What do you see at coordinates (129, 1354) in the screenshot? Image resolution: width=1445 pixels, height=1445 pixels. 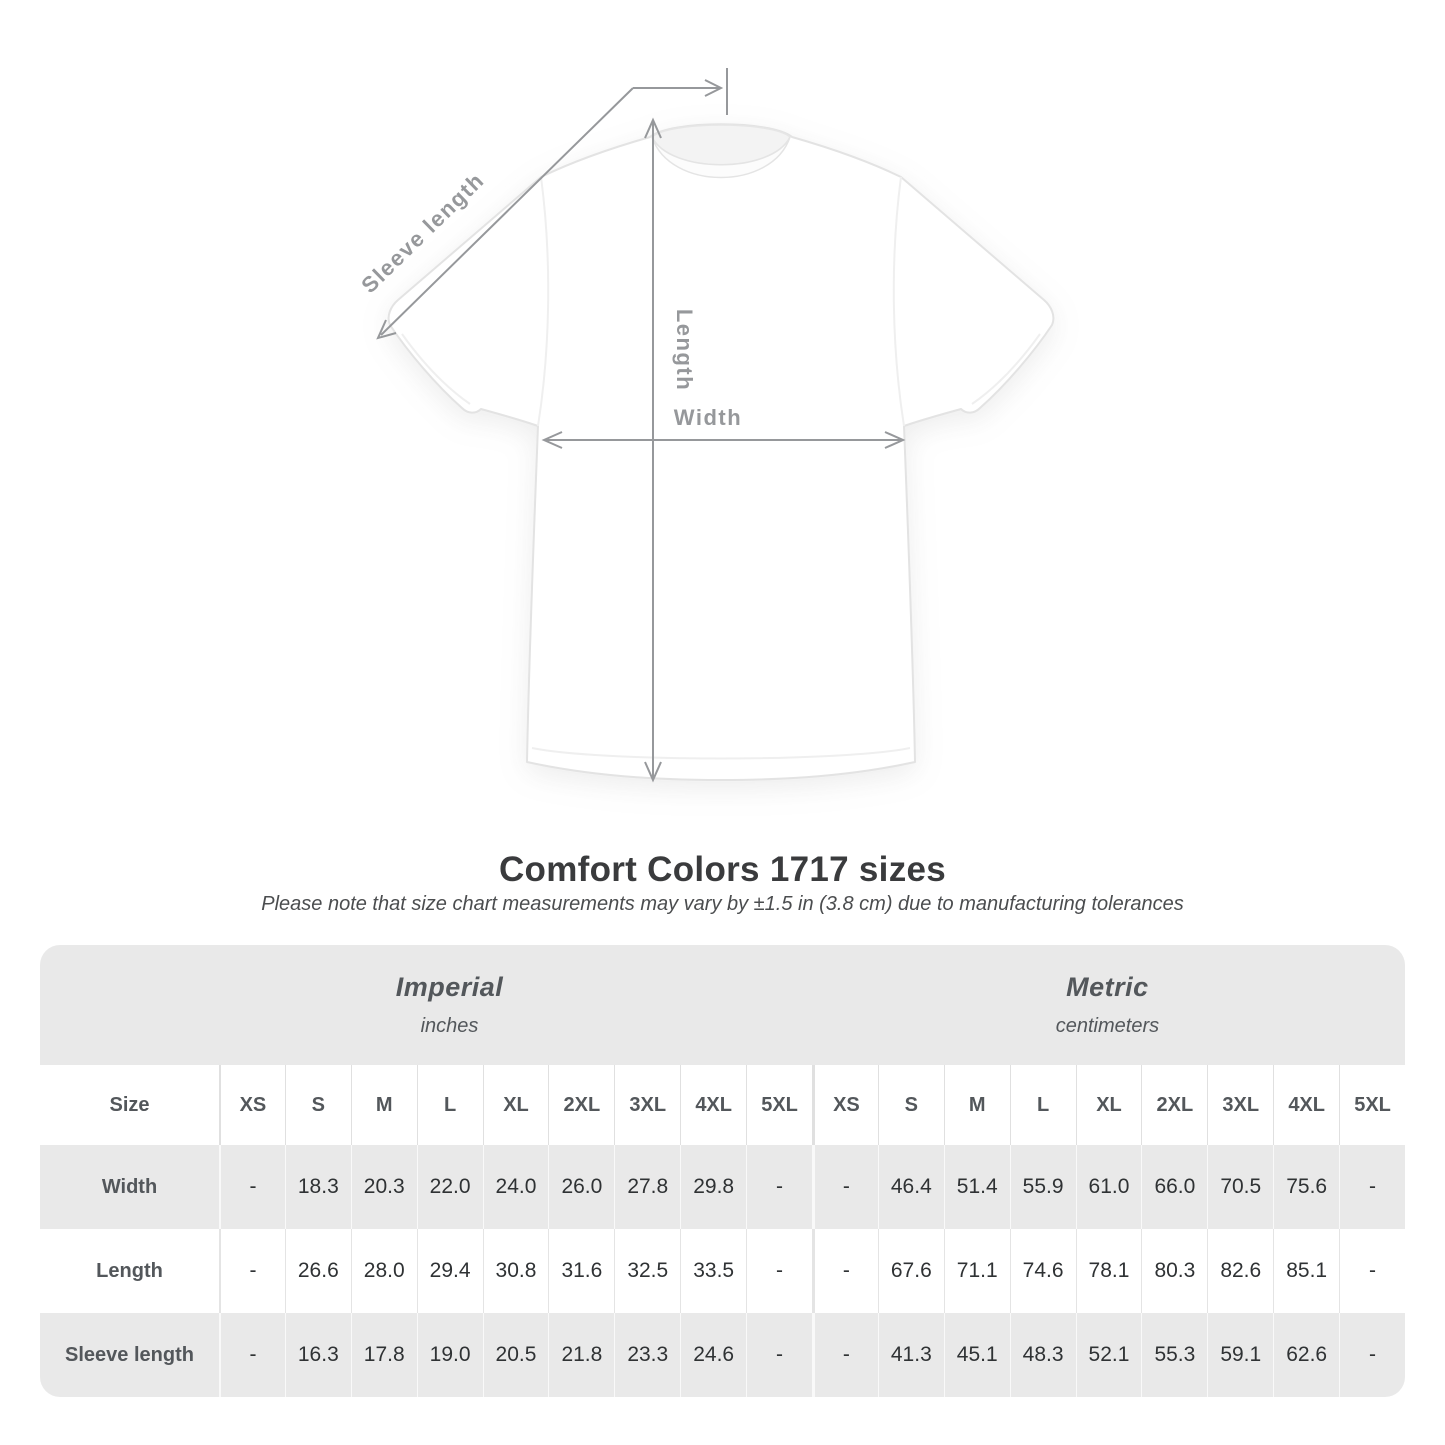 I see `row-label: Sleeve length` at bounding box center [129, 1354].